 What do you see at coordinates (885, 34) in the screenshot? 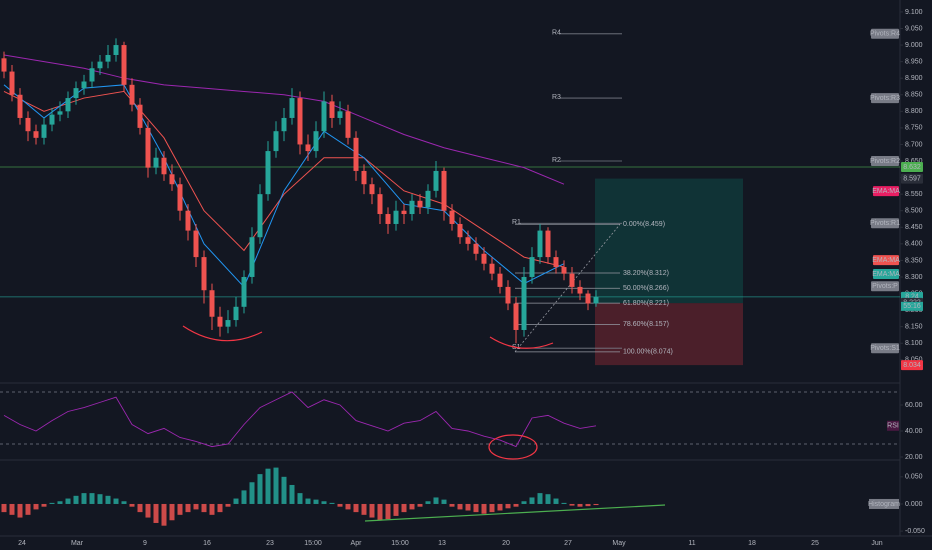
I see `pivot-badge-text: Pivots:R4` at bounding box center [885, 34].